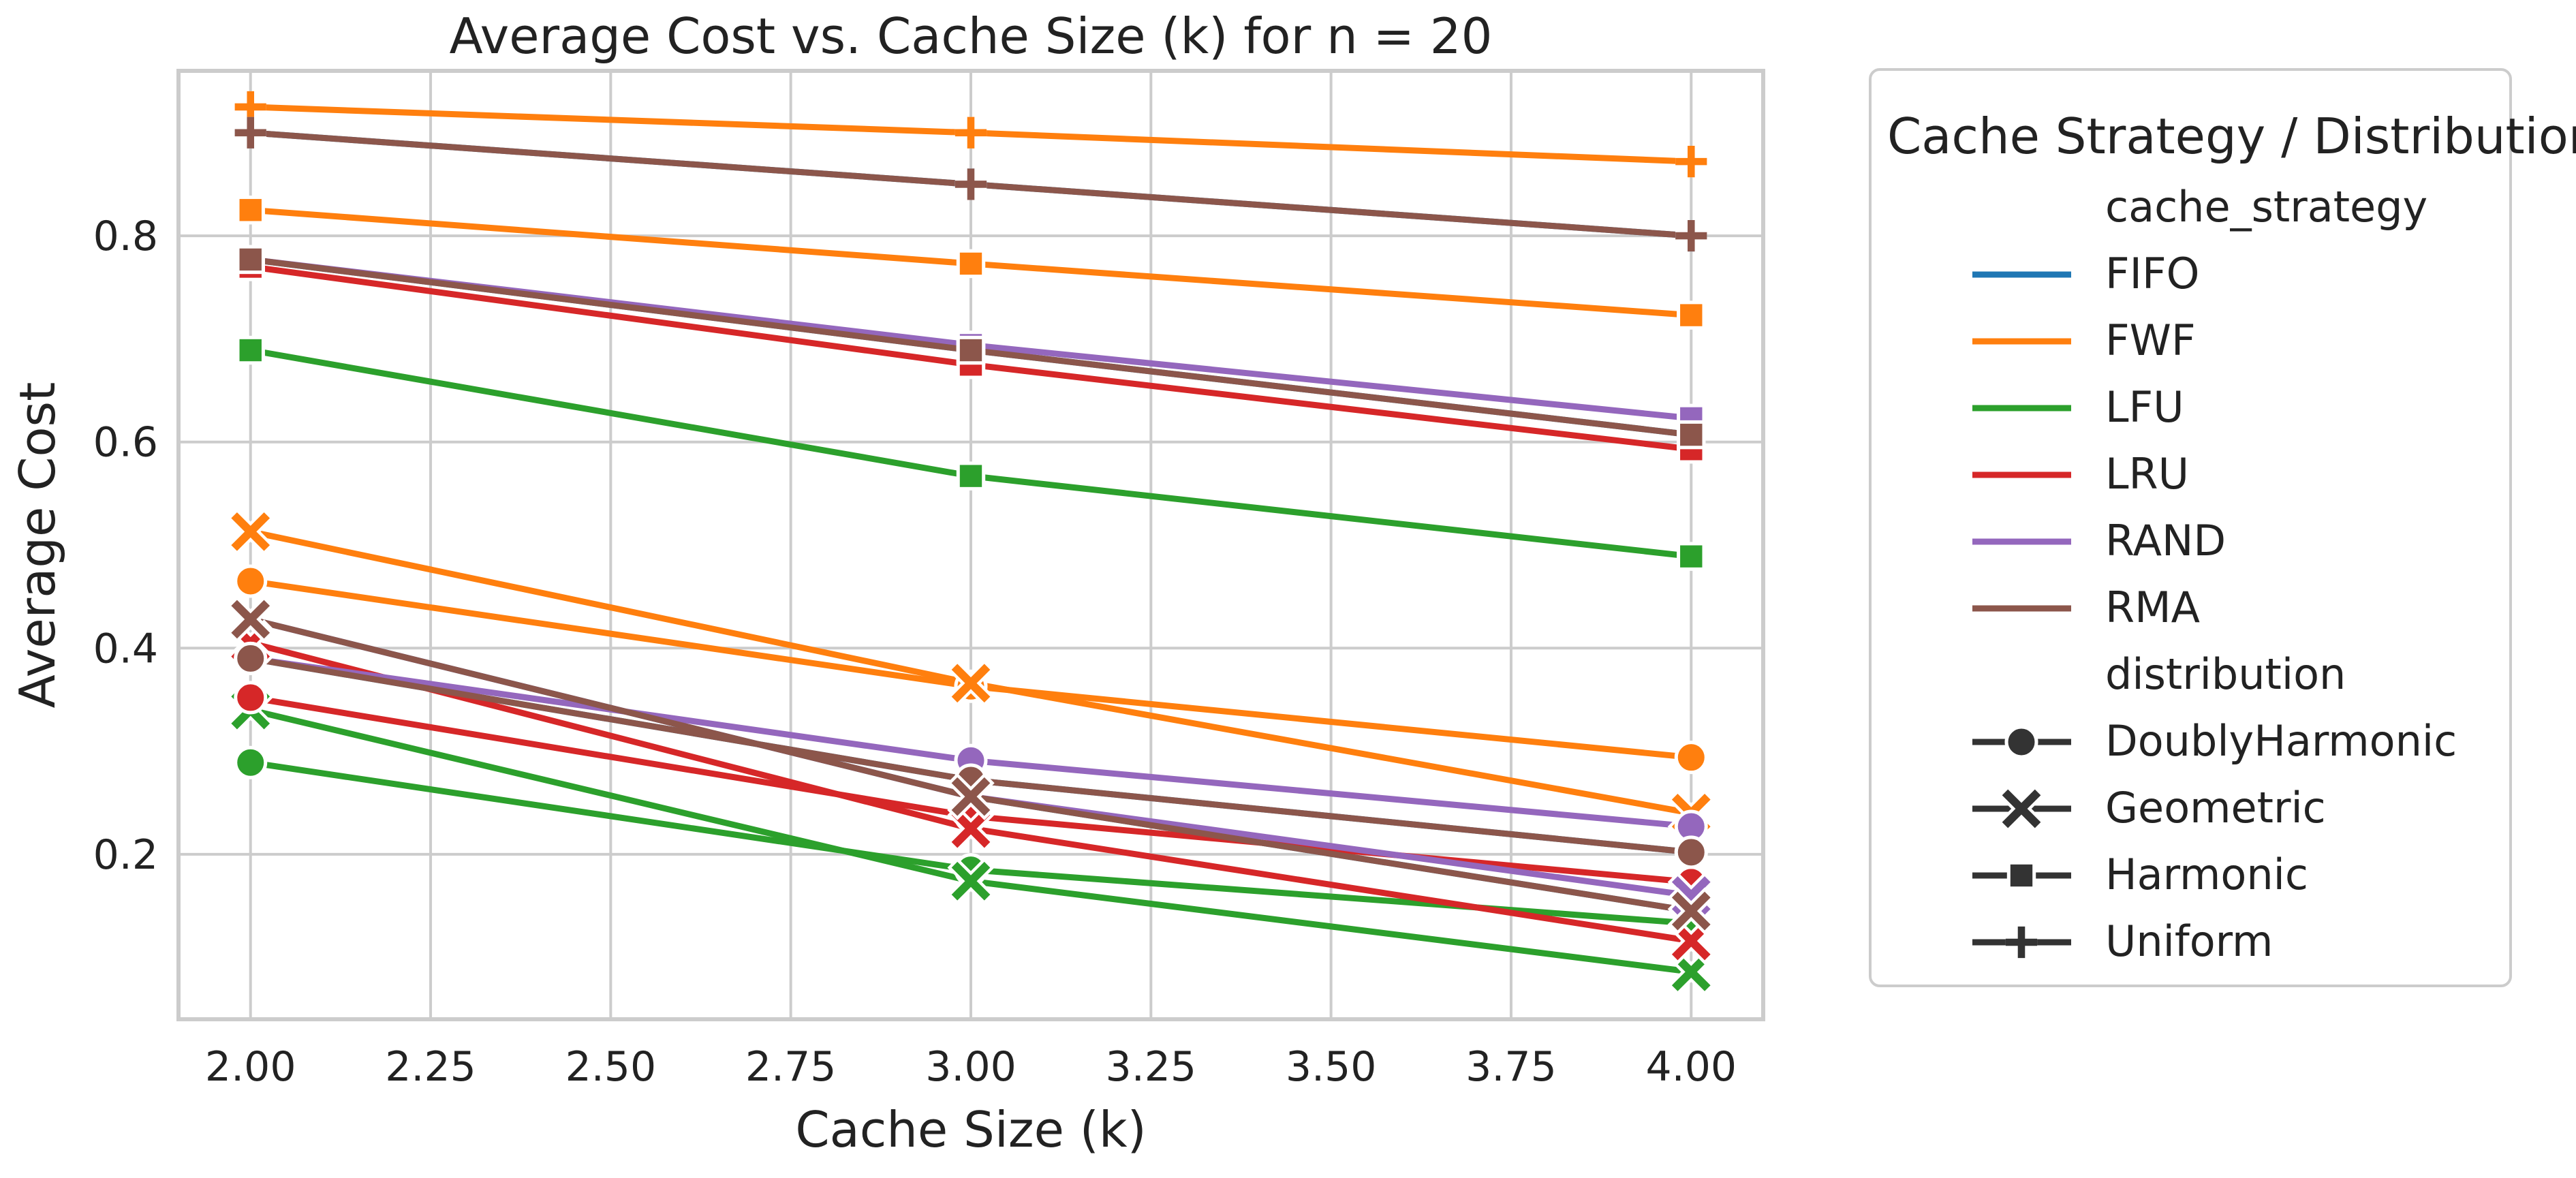 This screenshot has width=2576, height=1178. Describe the element at coordinates (2189, 941) in the screenshot. I see `legend-label-uniform: Uniform` at that location.